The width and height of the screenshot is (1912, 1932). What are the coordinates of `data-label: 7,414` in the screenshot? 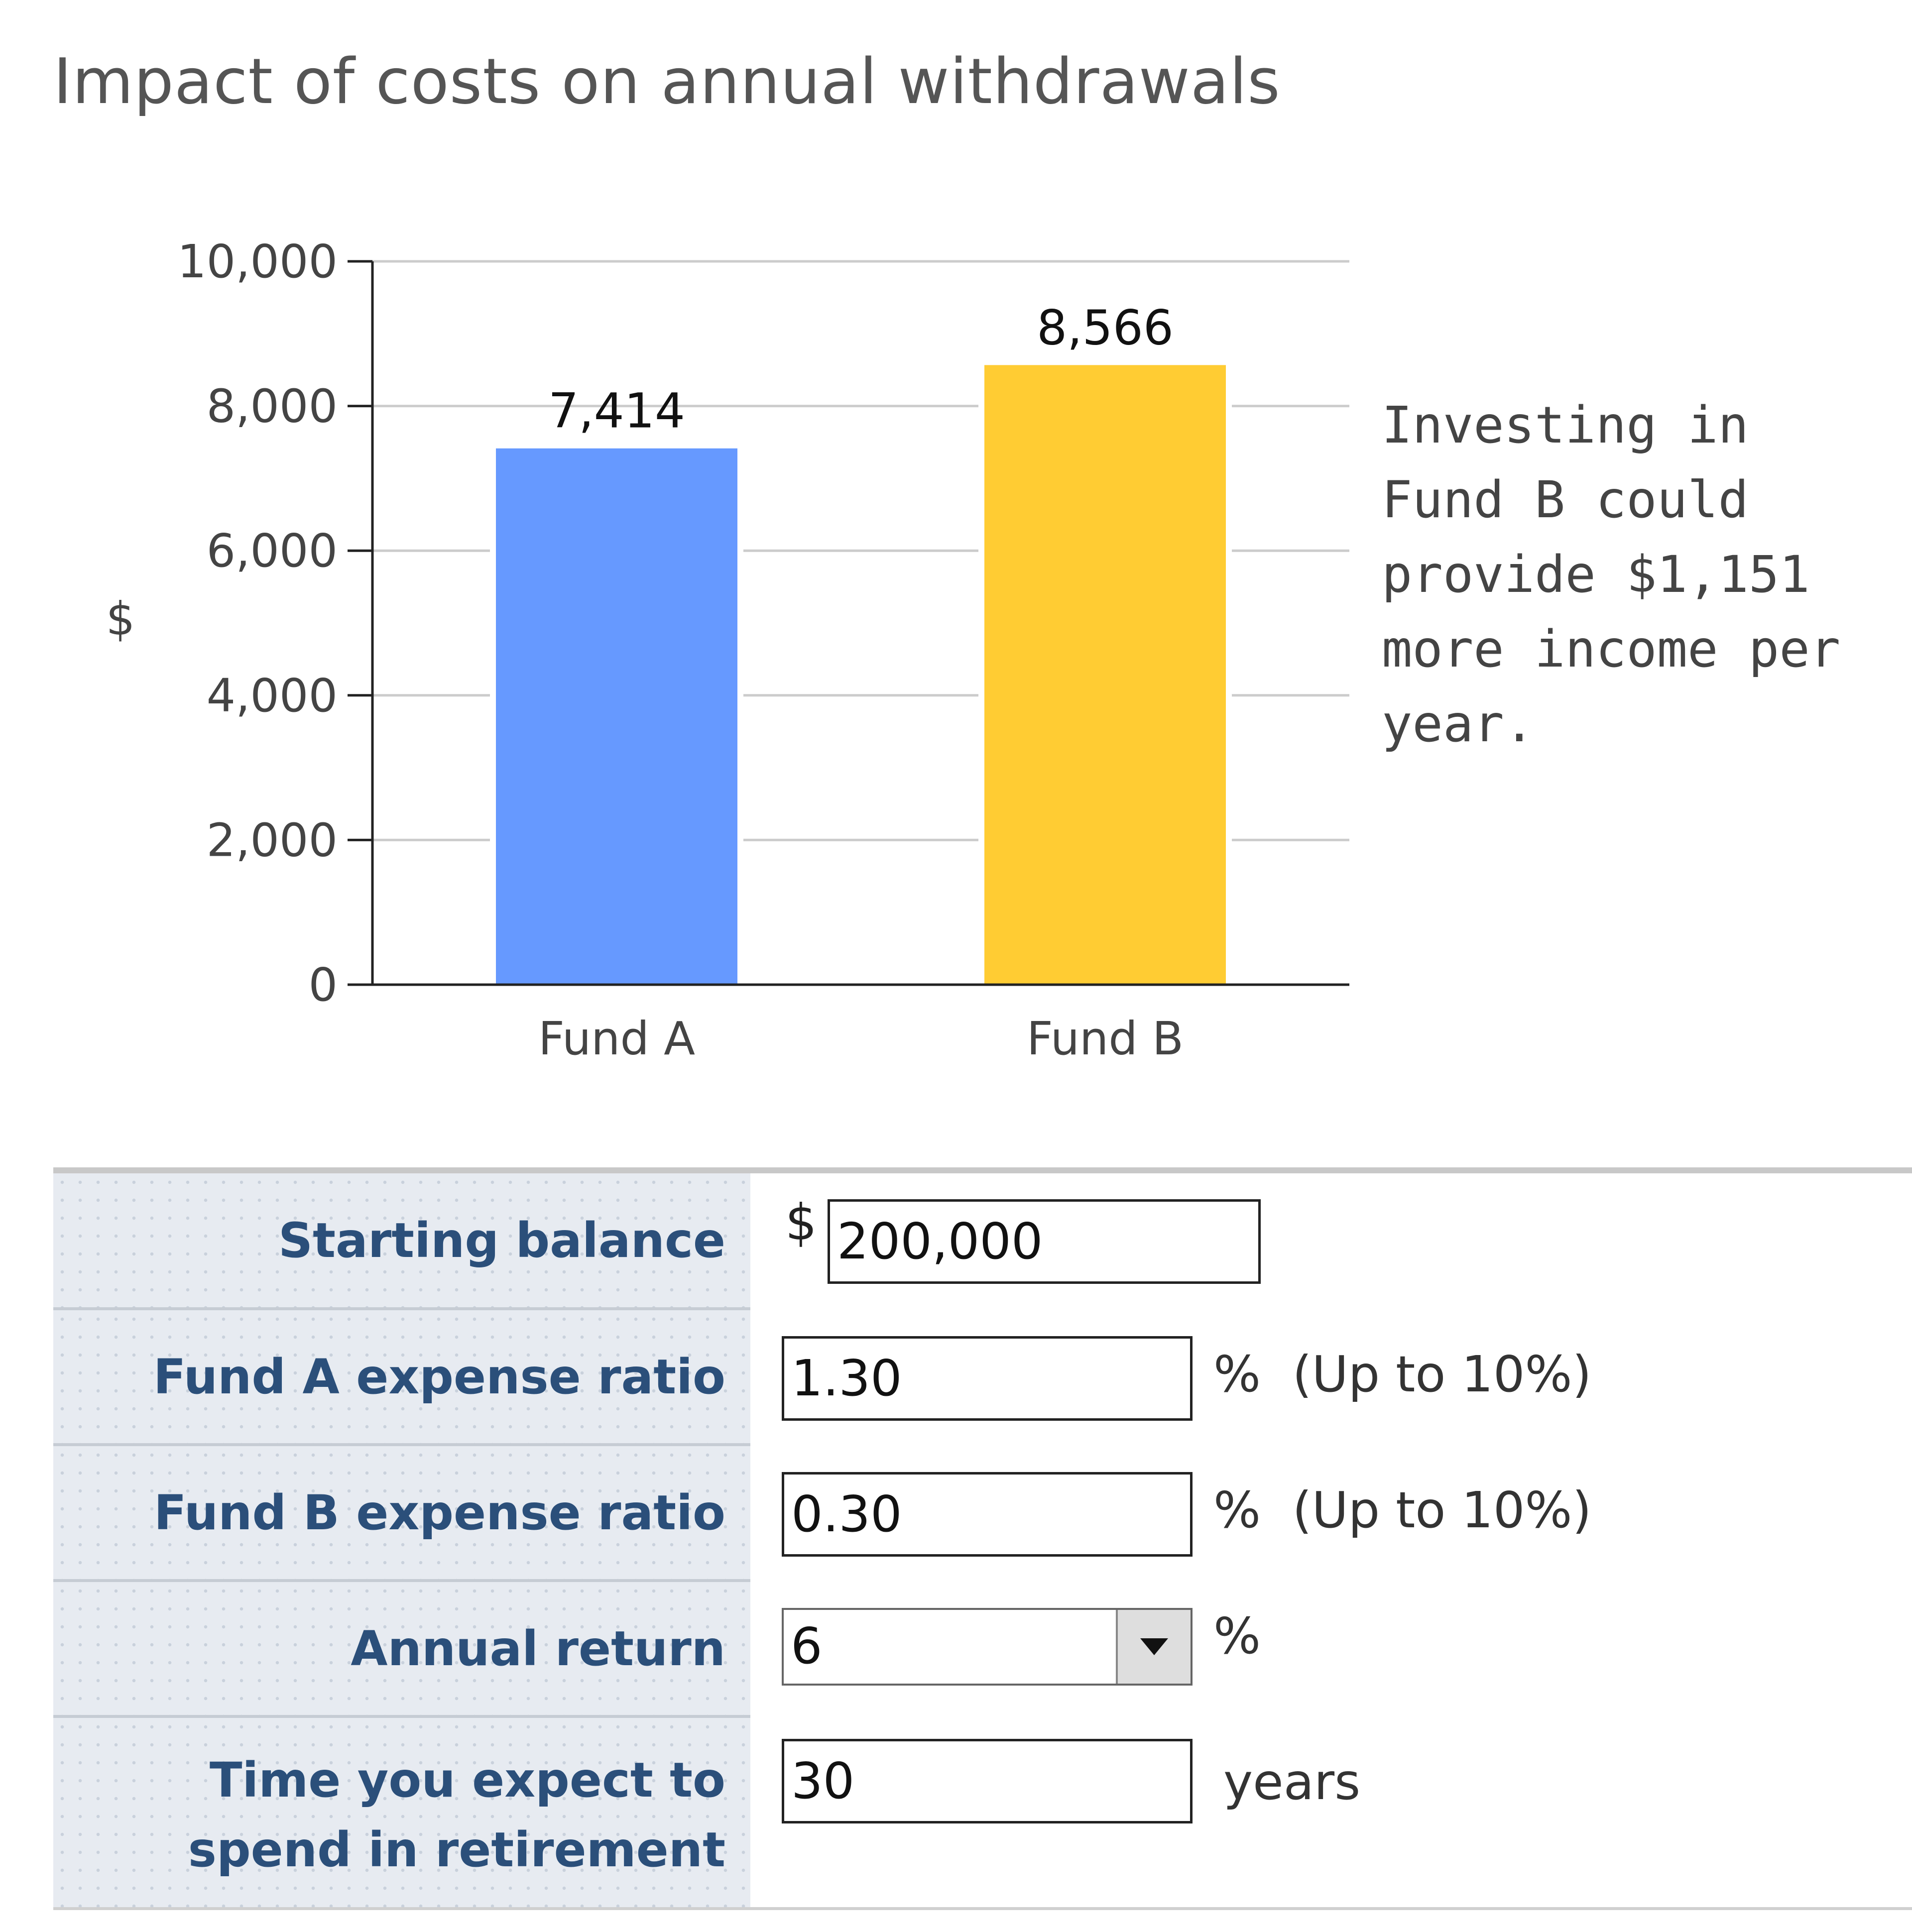 It's located at (616, 411).